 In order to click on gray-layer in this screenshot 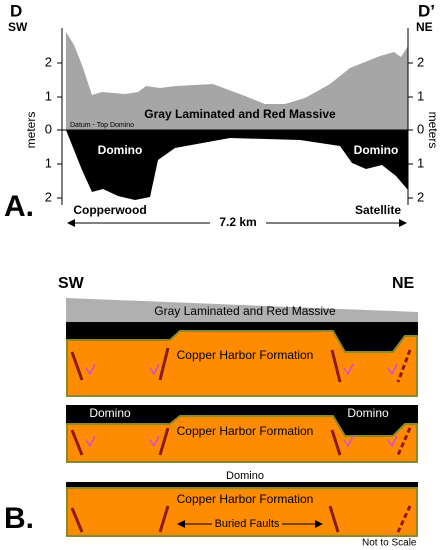, I will do `click(242, 311)`.